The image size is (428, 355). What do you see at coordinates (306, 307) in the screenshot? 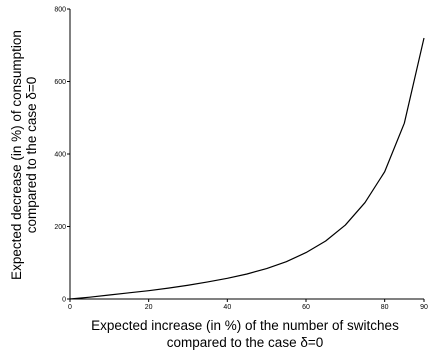
I see `x-tick-label: 60` at bounding box center [306, 307].